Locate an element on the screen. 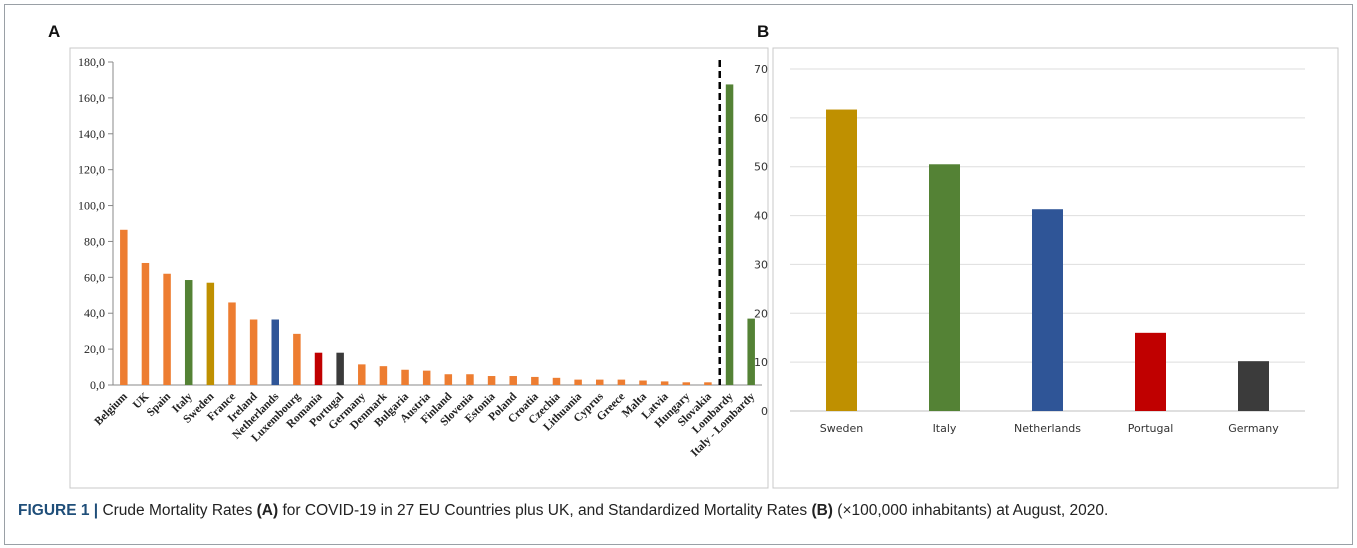 This screenshot has width=1357, height=548. panel-a-y-tick-label: 20,0 is located at coordinates (94, 349).